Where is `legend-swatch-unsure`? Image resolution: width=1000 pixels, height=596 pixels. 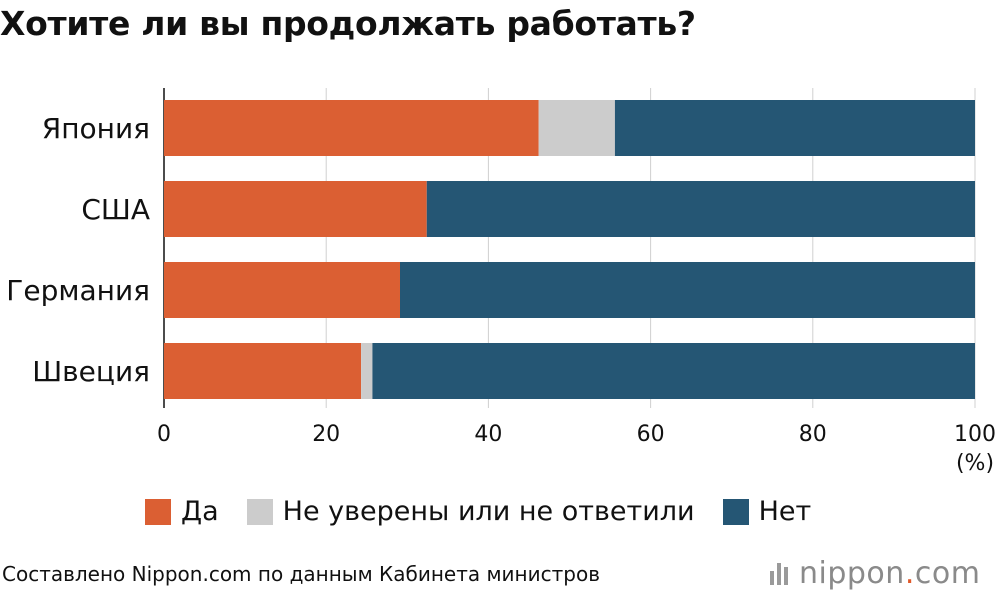
legend-swatch-unsure is located at coordinates (259, 511).